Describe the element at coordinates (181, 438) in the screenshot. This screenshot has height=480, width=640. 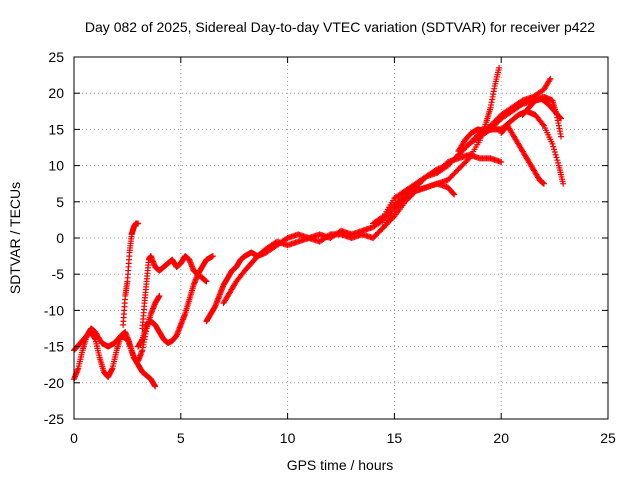
I see `x-tick-label: 5` at that location.